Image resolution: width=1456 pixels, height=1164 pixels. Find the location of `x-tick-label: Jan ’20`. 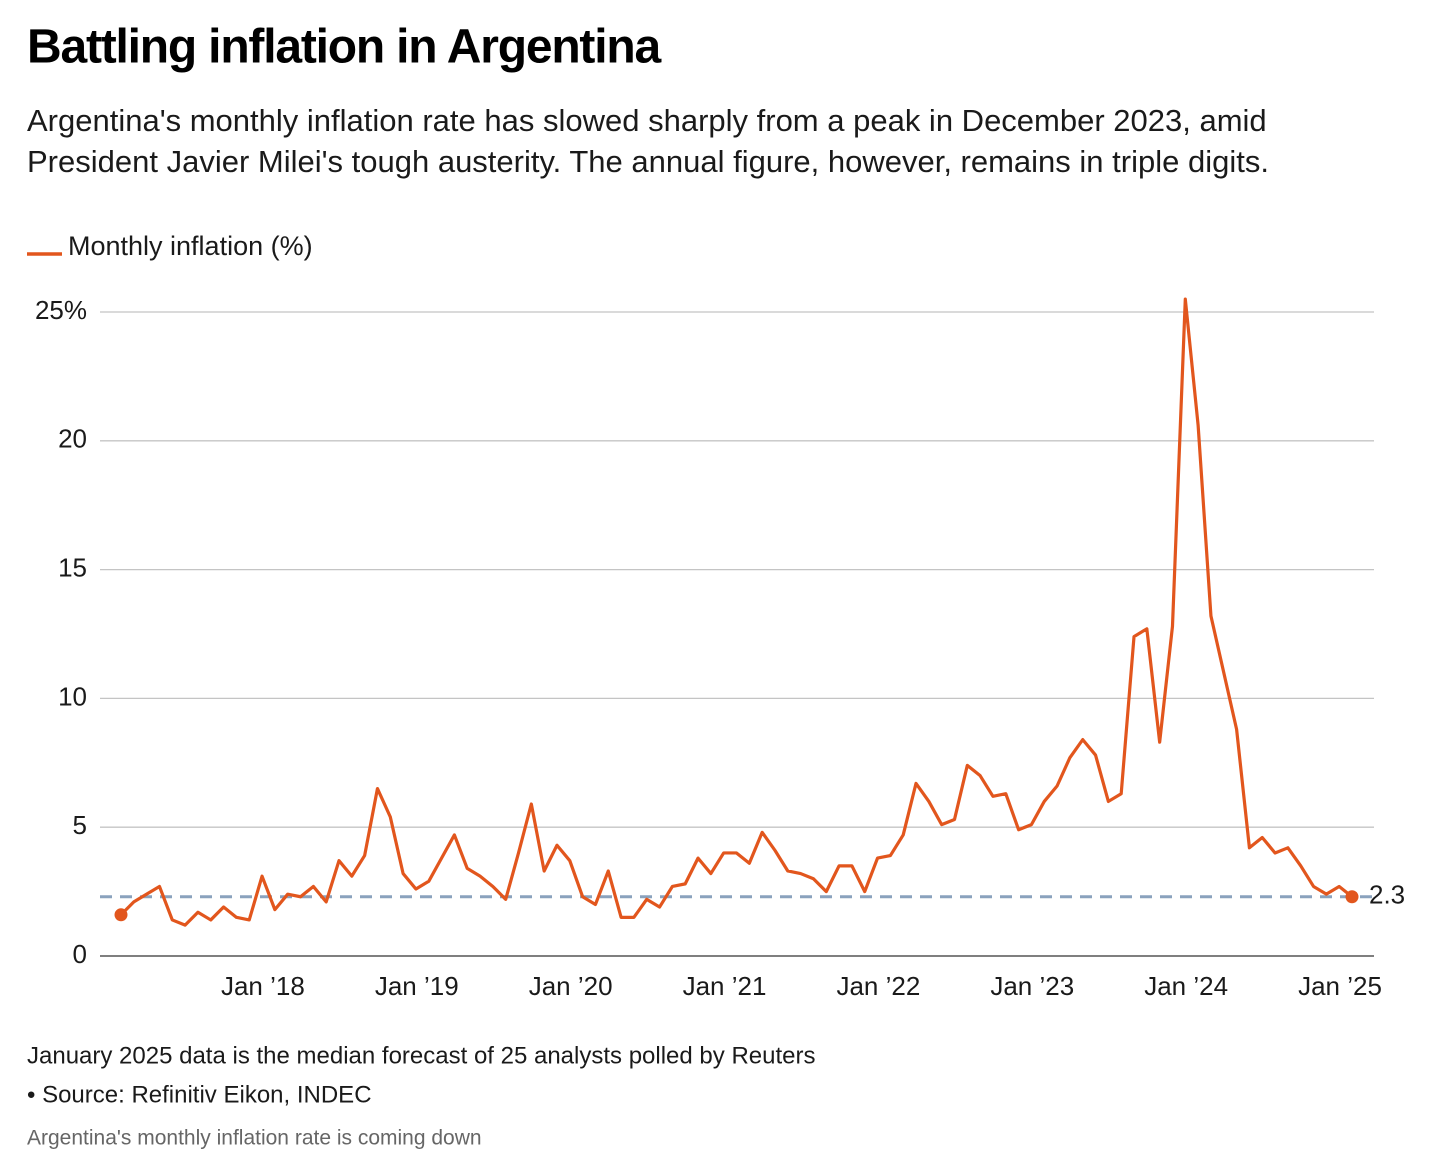

x-tick-label: Jan ’20 is located at coordinates (571, 986).